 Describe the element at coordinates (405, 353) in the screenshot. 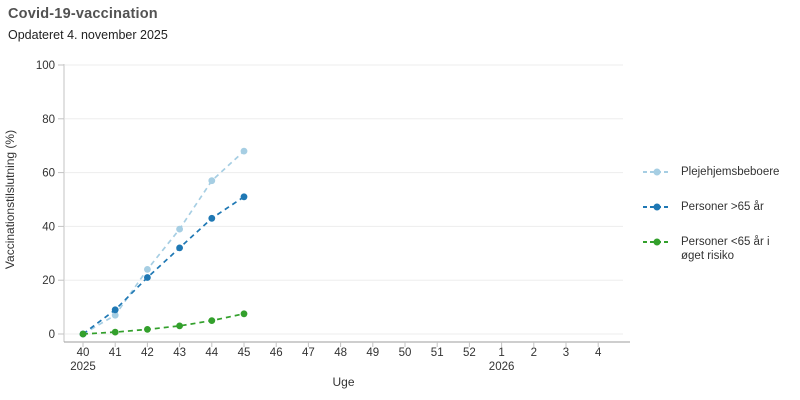

I see `x-tick-label: 50` at that location.